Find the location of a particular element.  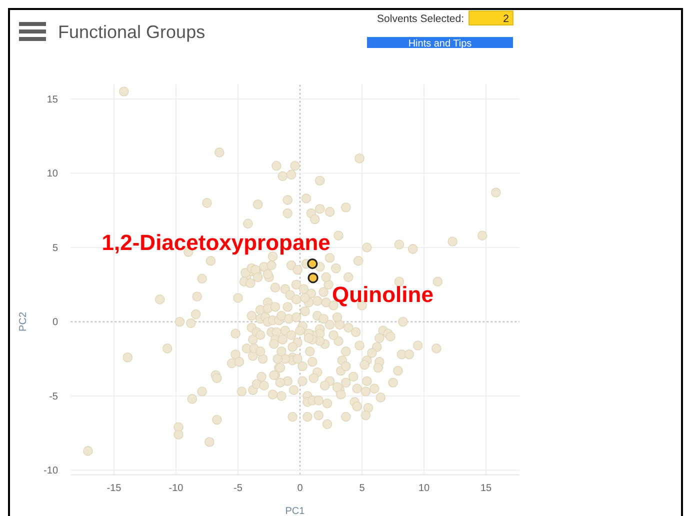

y-tick-label: -5 is located at coordinates (53, 396).